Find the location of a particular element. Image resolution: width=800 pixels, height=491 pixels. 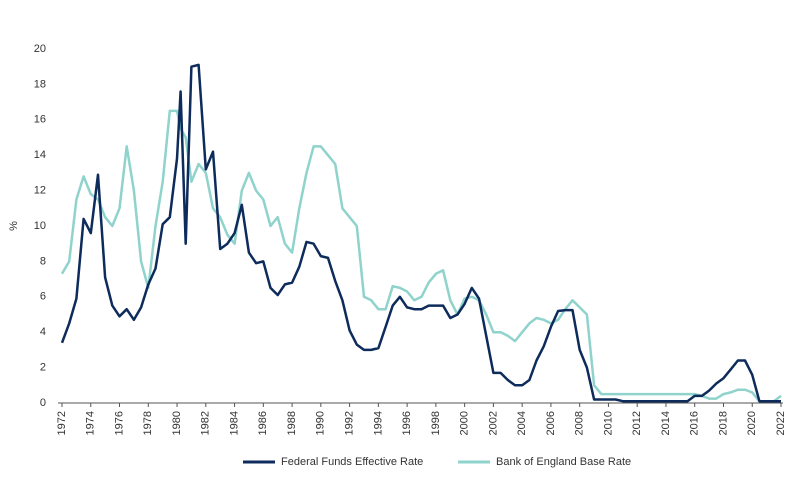

legend-label: Bank of England Base Rate is located at coordinates (563, 462).